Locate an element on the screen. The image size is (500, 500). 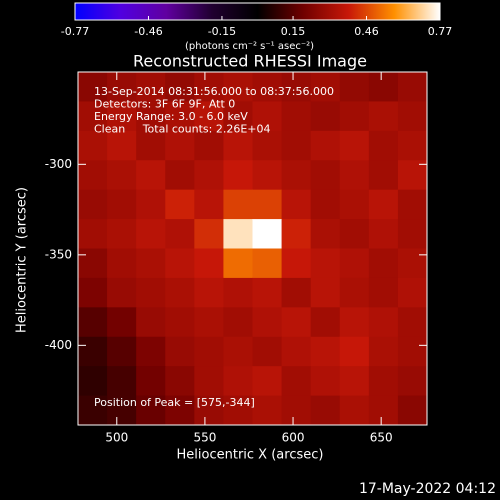
x-tick-label: 600 is located at coordinates (293, 438).